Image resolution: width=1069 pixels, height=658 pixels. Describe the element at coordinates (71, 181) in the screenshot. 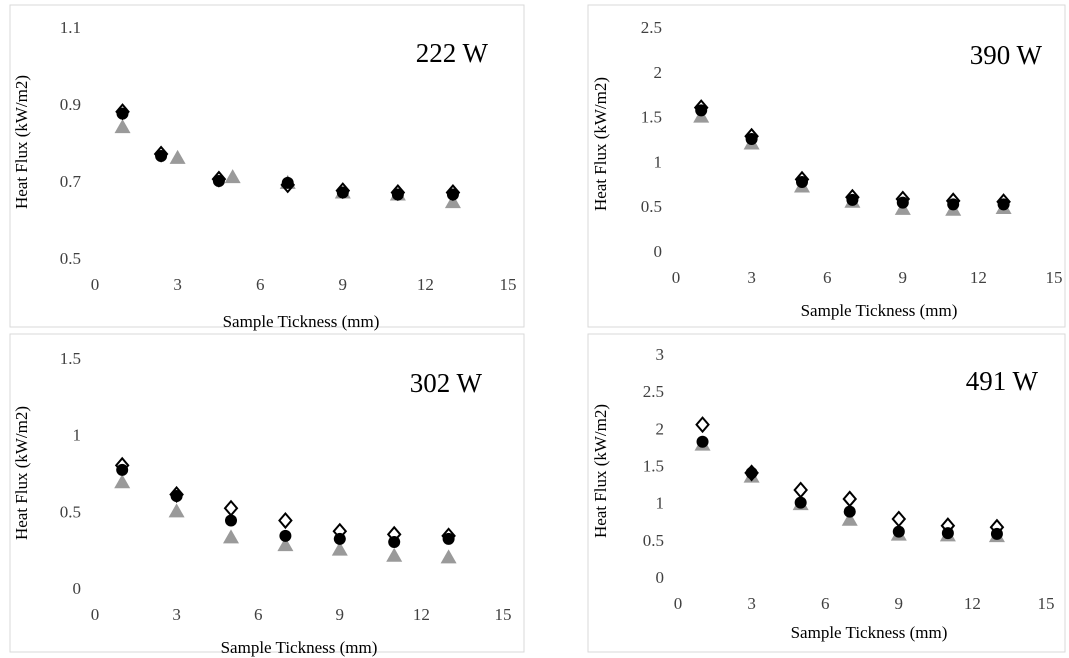

I see `y-tick-label: 0.7` at that location.